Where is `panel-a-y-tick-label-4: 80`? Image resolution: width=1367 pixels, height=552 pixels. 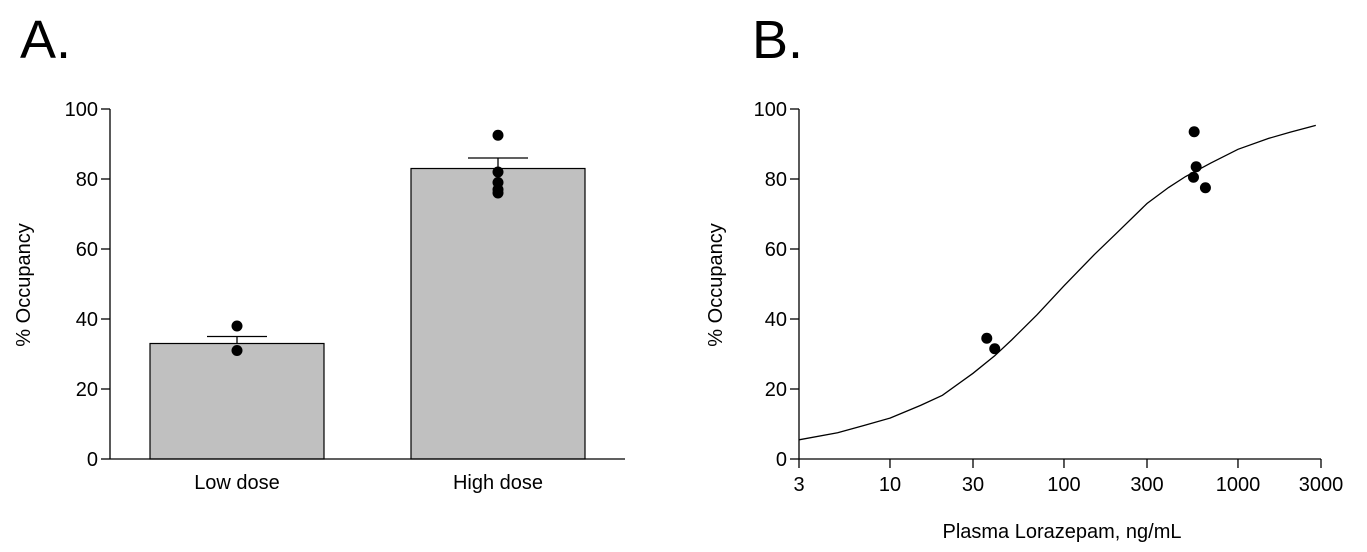
panel-a-y-tick-label-4: 80 is located at coordinates (87, 180).